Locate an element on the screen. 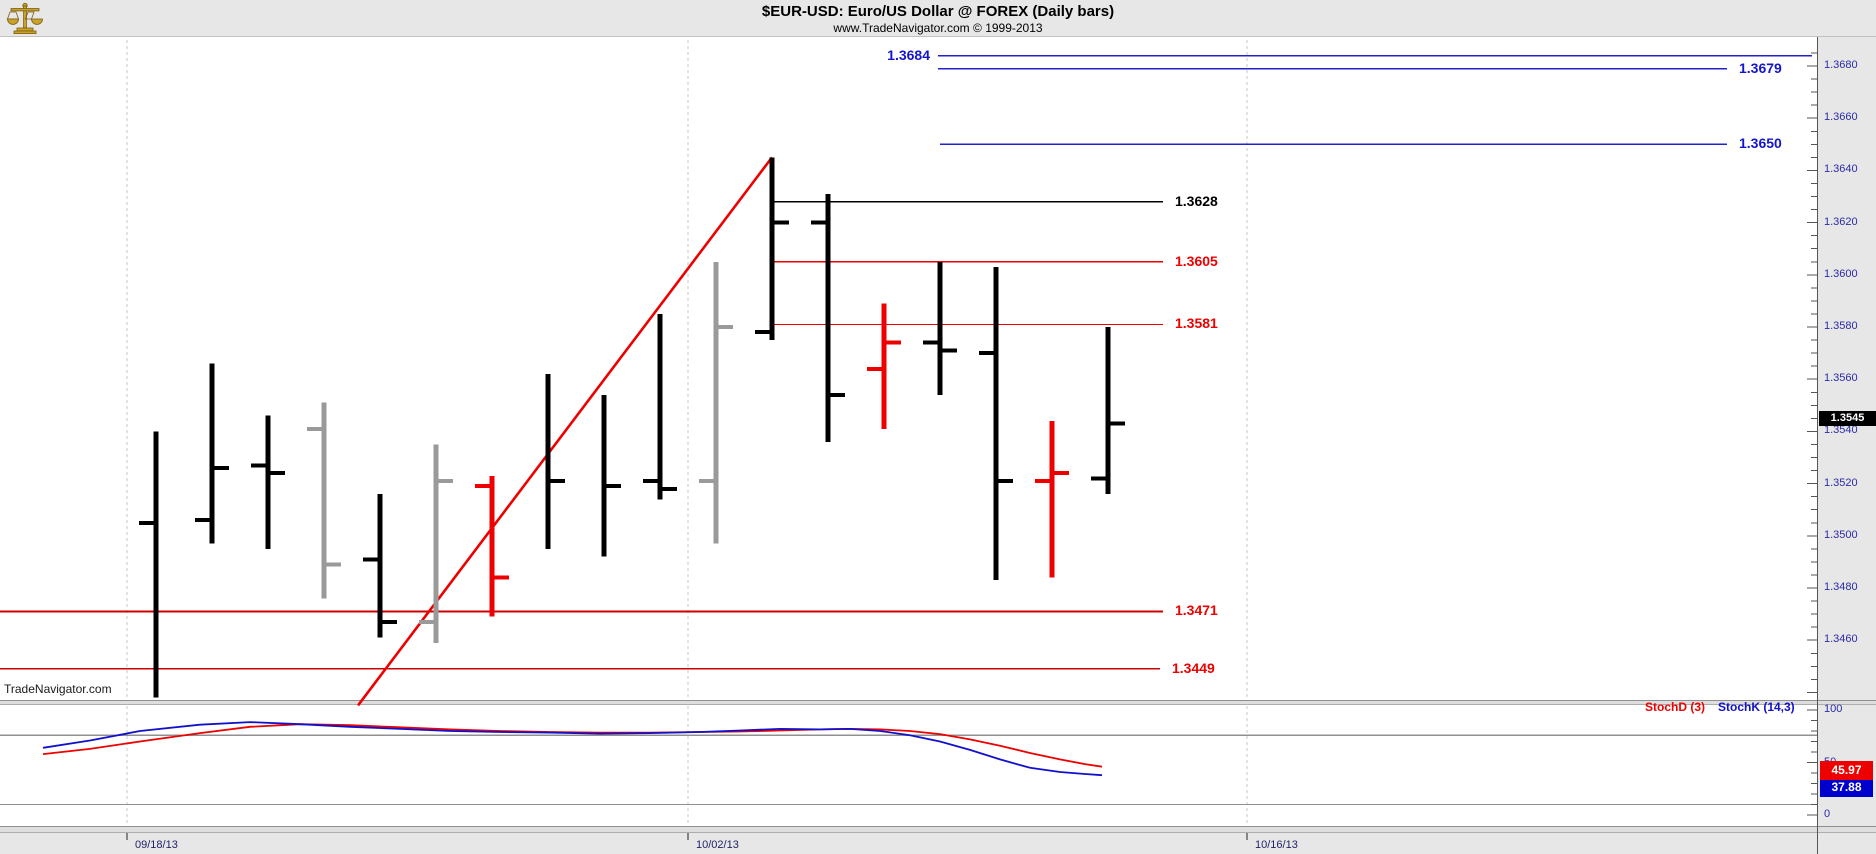  stochk-legend-label: StochK (14,3) is located at coordinates (1756, 707).